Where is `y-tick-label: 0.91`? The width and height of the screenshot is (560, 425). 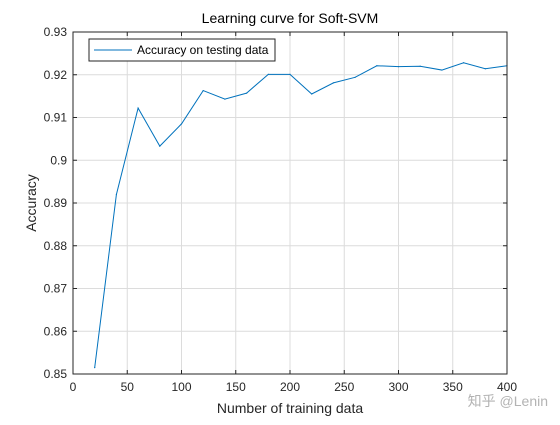
y-tick-label: 0.91 is located at coordinates (56, 118).